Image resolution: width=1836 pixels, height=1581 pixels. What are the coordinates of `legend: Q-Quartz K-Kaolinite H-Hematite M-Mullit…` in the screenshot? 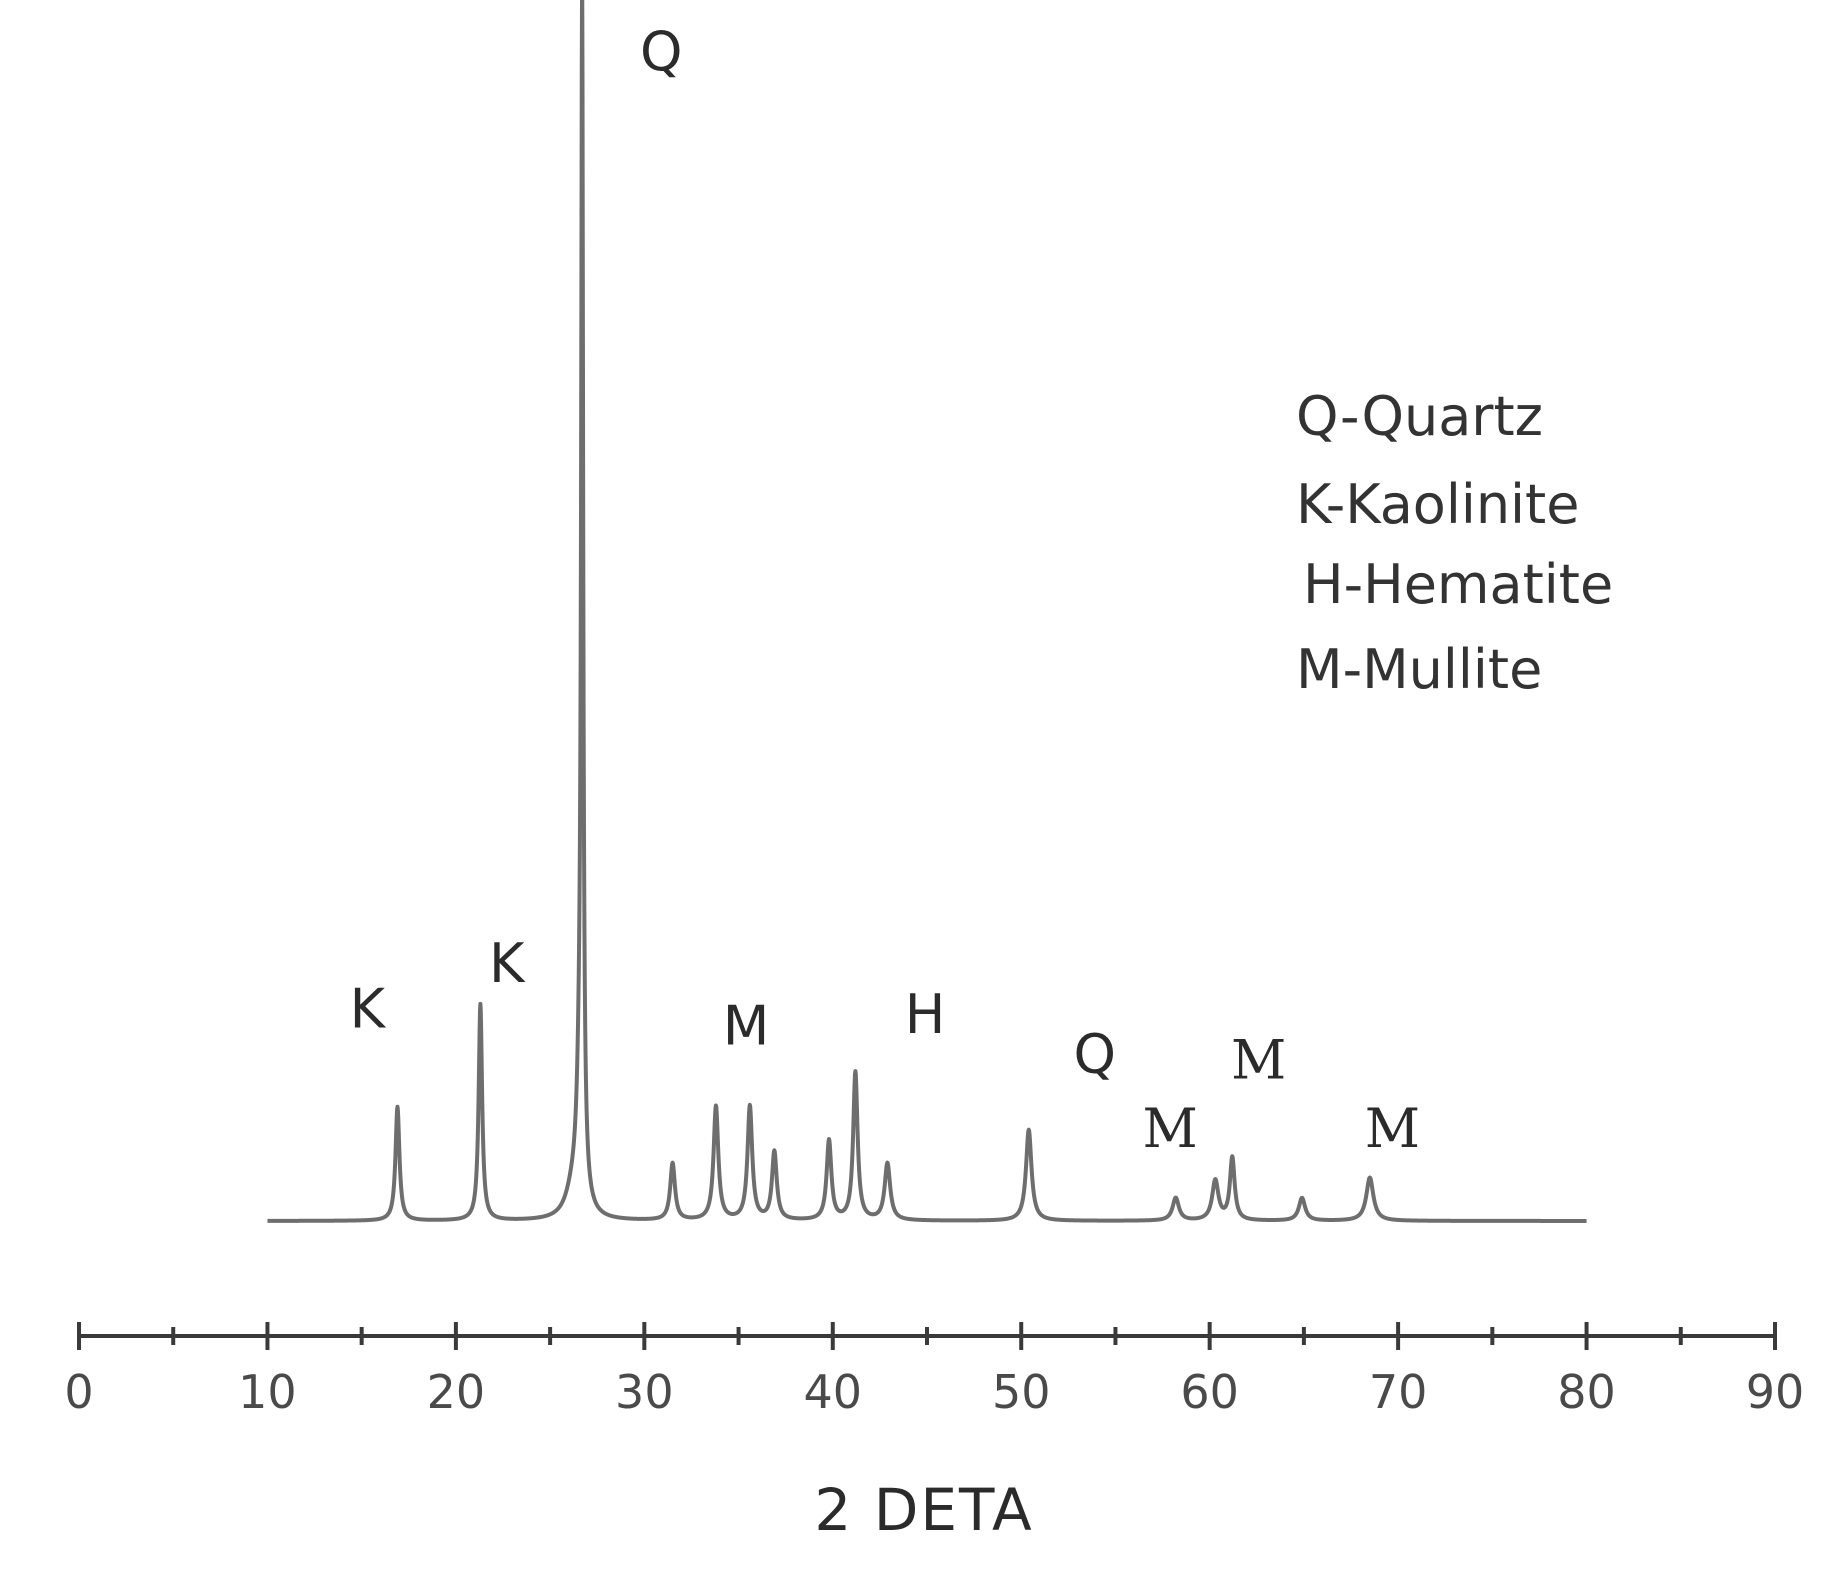 It's located at (1454, 543).